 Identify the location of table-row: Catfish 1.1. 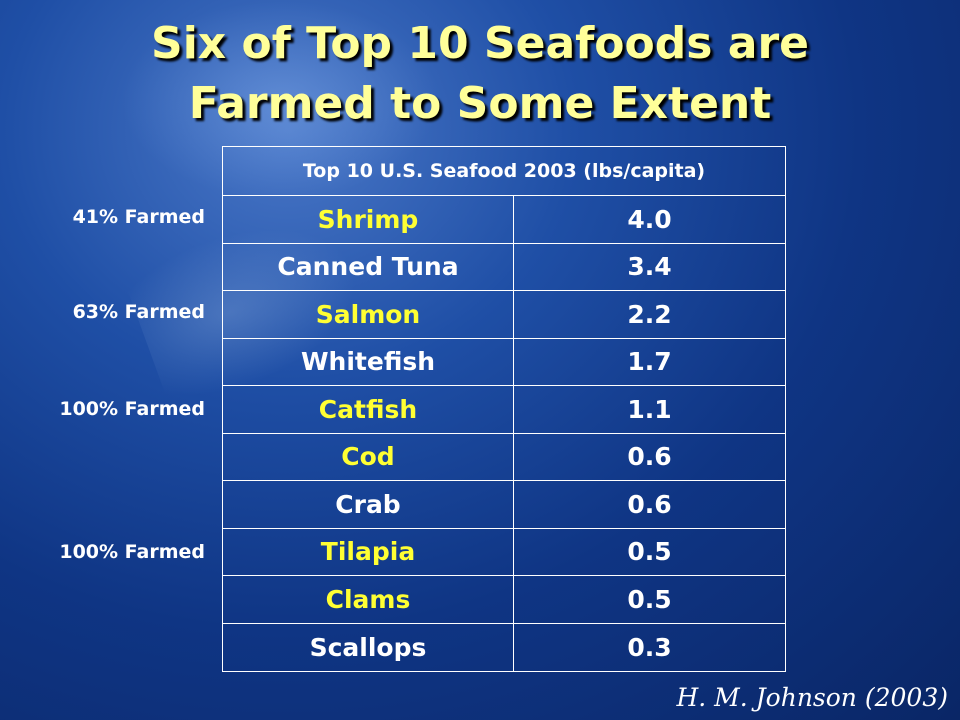
(504, 410).